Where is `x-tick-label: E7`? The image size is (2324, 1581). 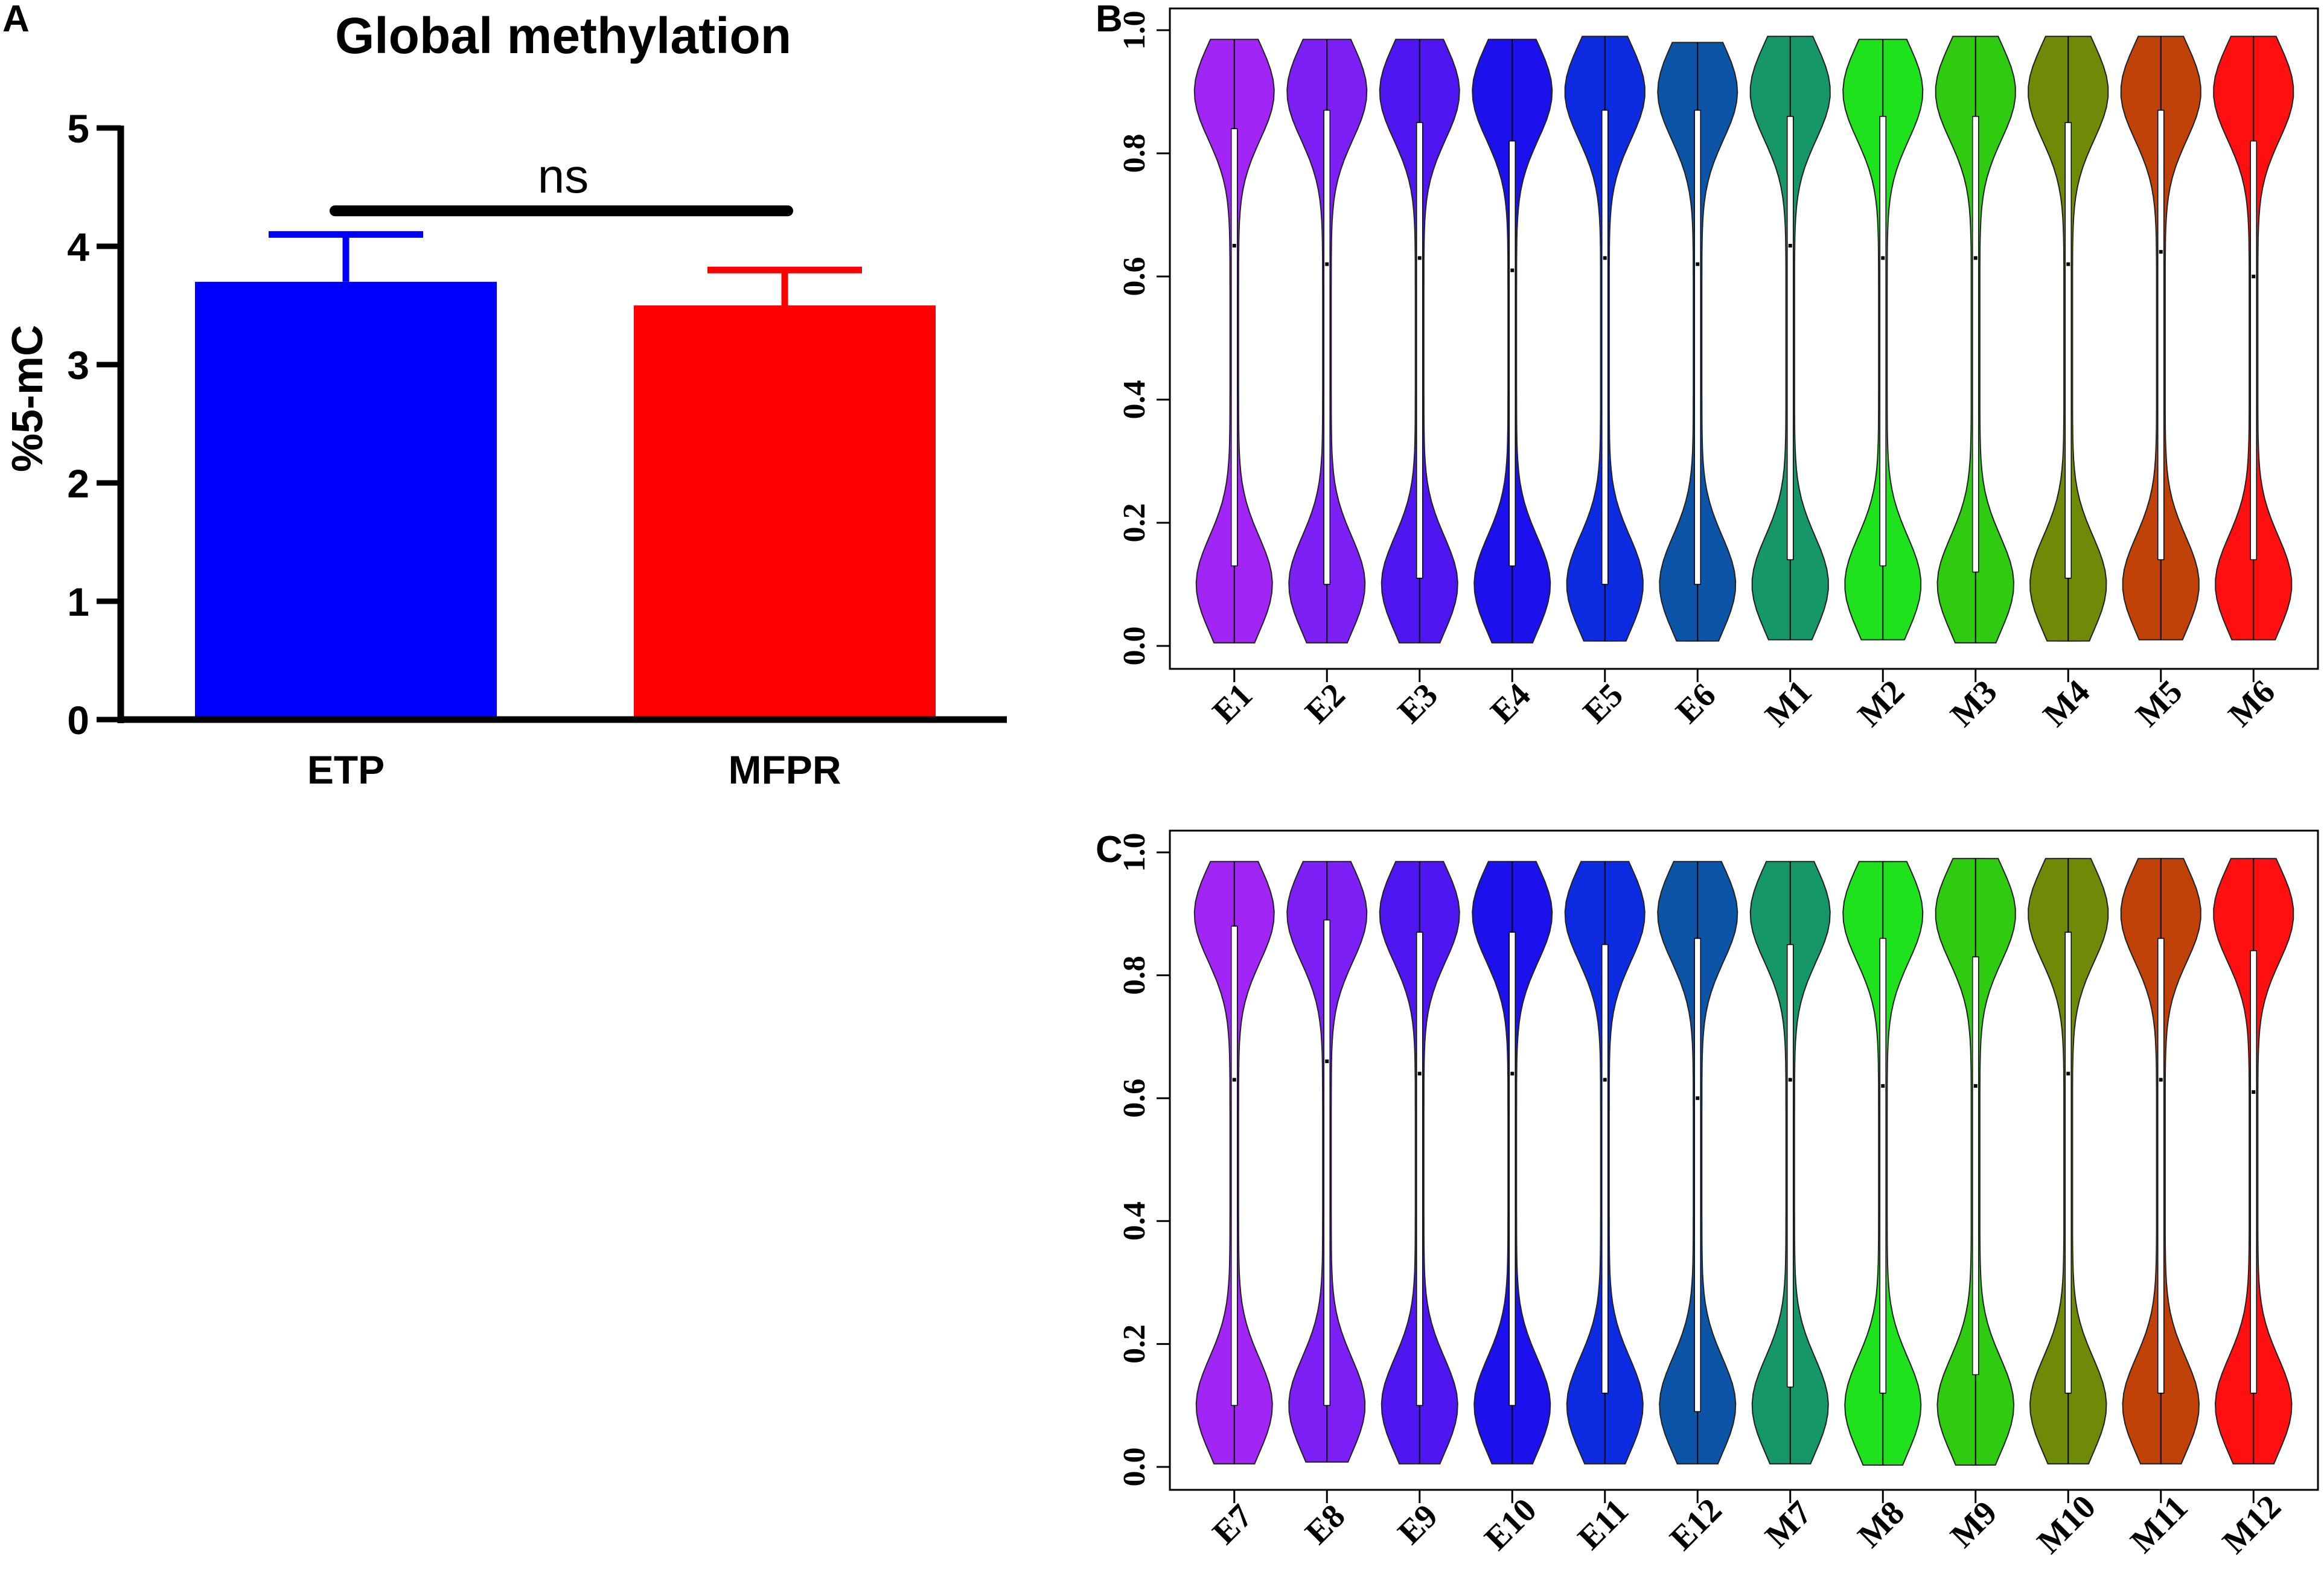
x-tick-label: E7 is located at coordinates (1232, 1524).